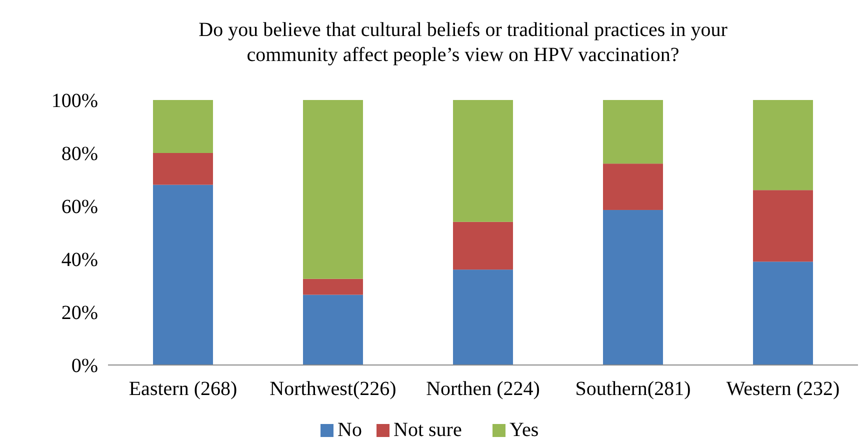 This screenshot has width=863, height=440. Describe the element at coordinates (524, 429) in the screenshot. I see `legend-label: Yes` at that location.